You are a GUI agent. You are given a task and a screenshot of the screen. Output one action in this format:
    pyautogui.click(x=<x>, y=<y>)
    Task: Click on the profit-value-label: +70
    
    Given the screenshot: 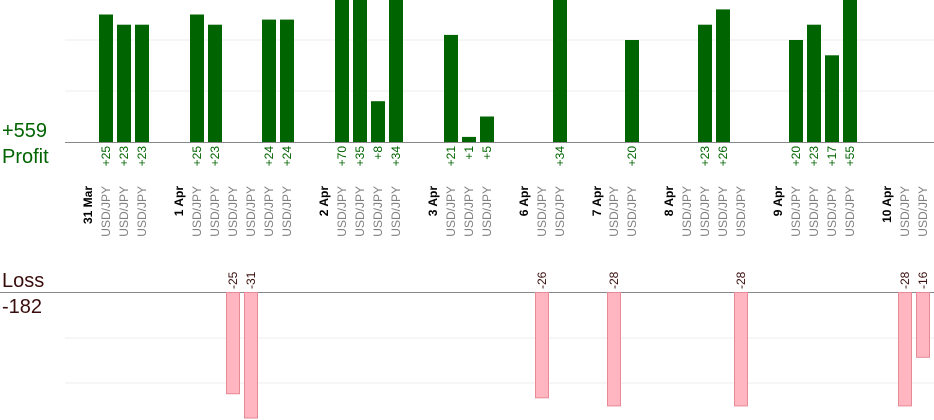 What is the action you would take?
    pyautogui.click(x=342, y=156)
    